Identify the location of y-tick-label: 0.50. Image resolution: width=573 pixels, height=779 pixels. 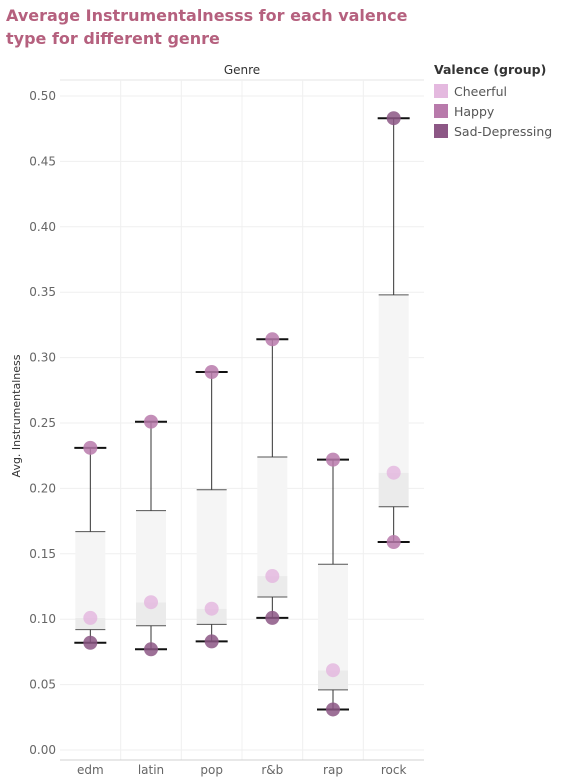
(42, 96).